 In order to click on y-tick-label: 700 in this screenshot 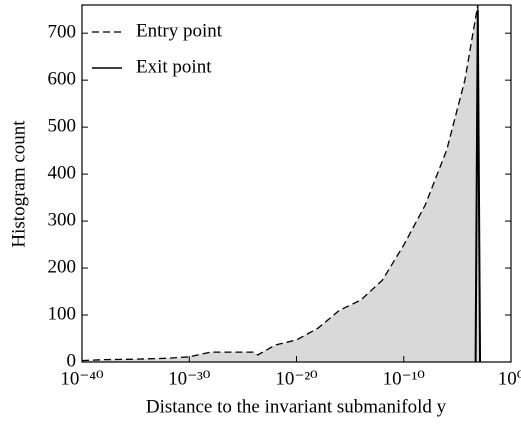, I will do `click(62, 32)`.